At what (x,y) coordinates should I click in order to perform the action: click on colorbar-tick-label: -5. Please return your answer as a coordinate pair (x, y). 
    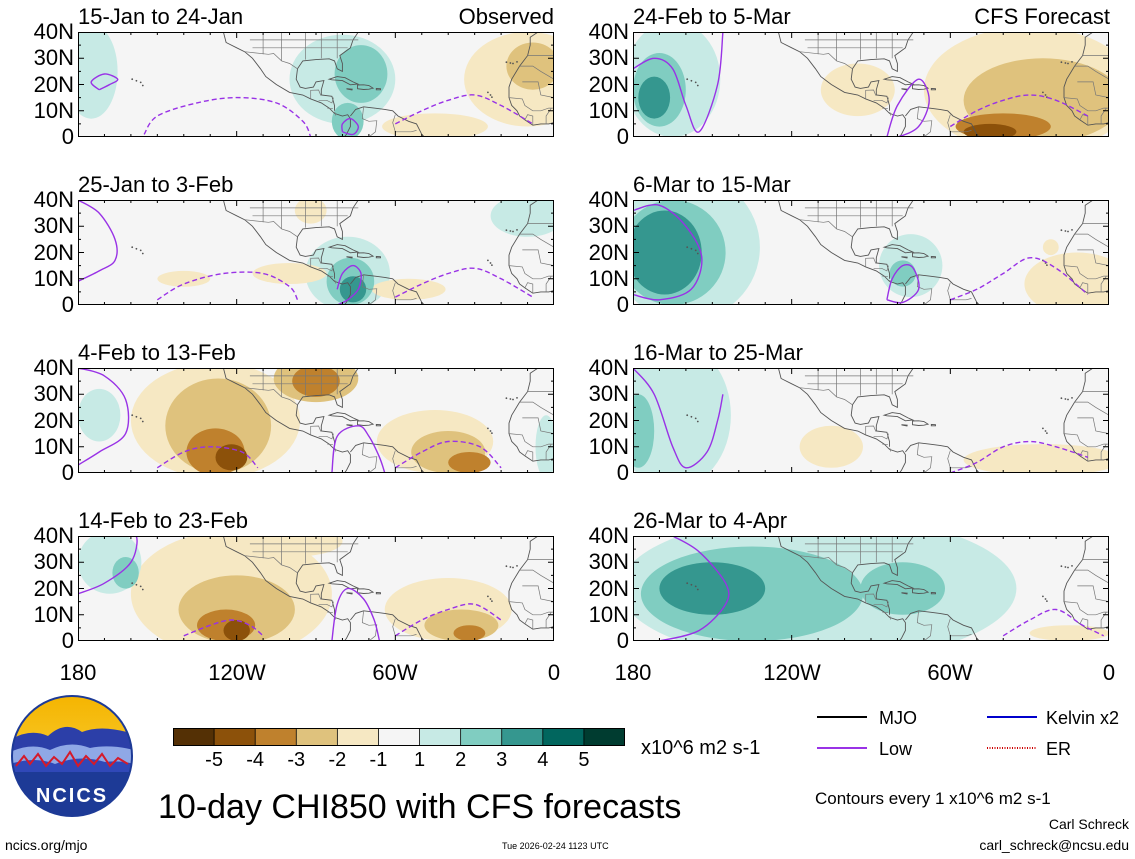
    Looking at the image, I should click on (214, 760).